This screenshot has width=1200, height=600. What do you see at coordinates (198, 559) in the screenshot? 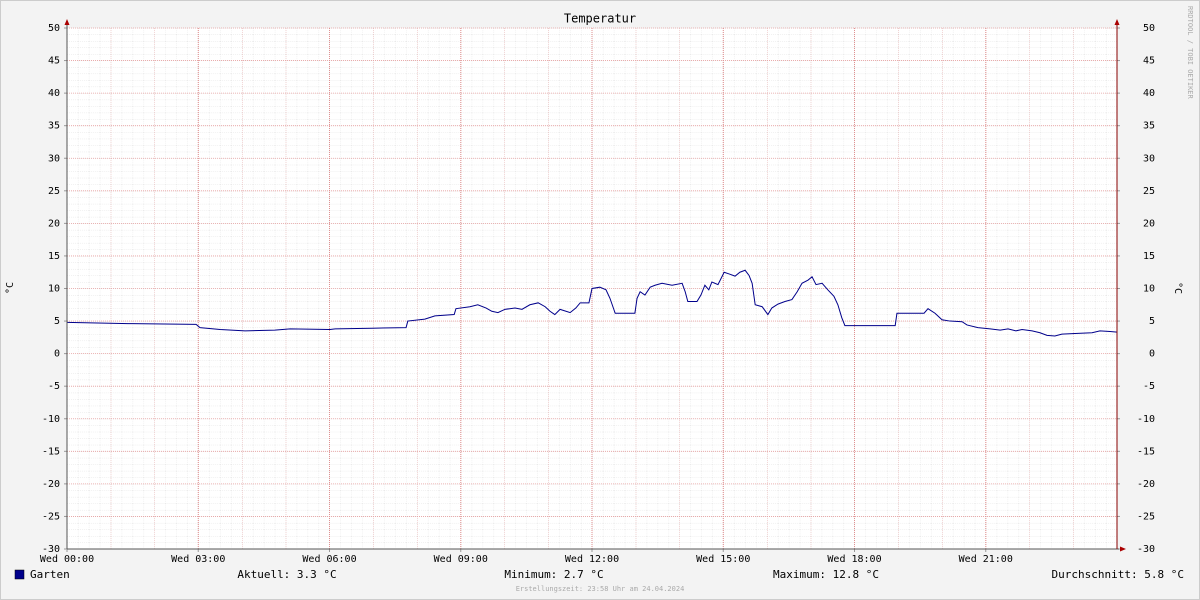
I see `x-tick-label: Wed 03:00` at bounding box center [198, 559].